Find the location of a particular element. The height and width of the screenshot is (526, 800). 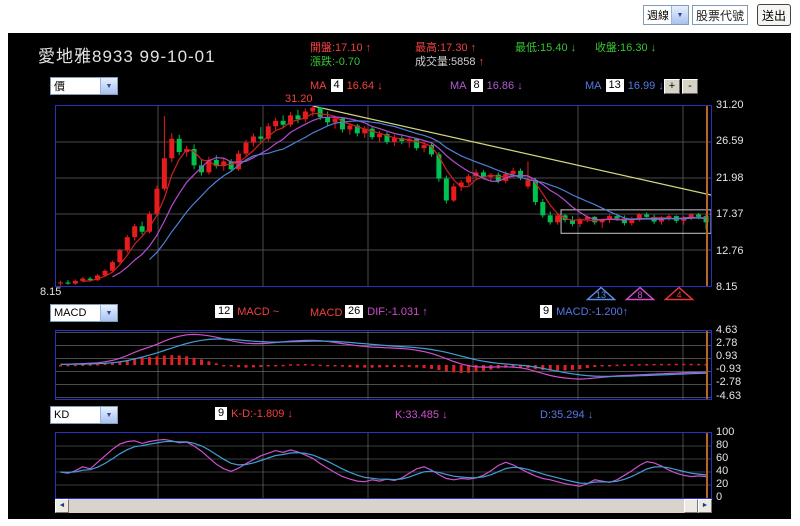

macd-label: MACD is located at coordinates (326, 313).